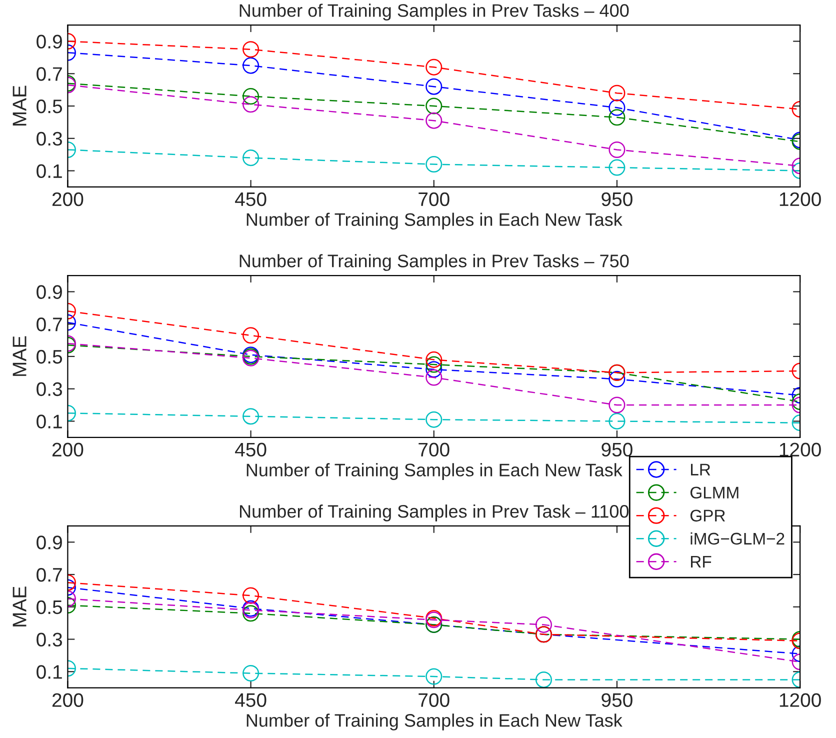 This screenshot has width=836, height=738. Describe the element at coordinates (737, 538) in the screenshot. I see `legend-label: iMG−GLM−2` at that location.